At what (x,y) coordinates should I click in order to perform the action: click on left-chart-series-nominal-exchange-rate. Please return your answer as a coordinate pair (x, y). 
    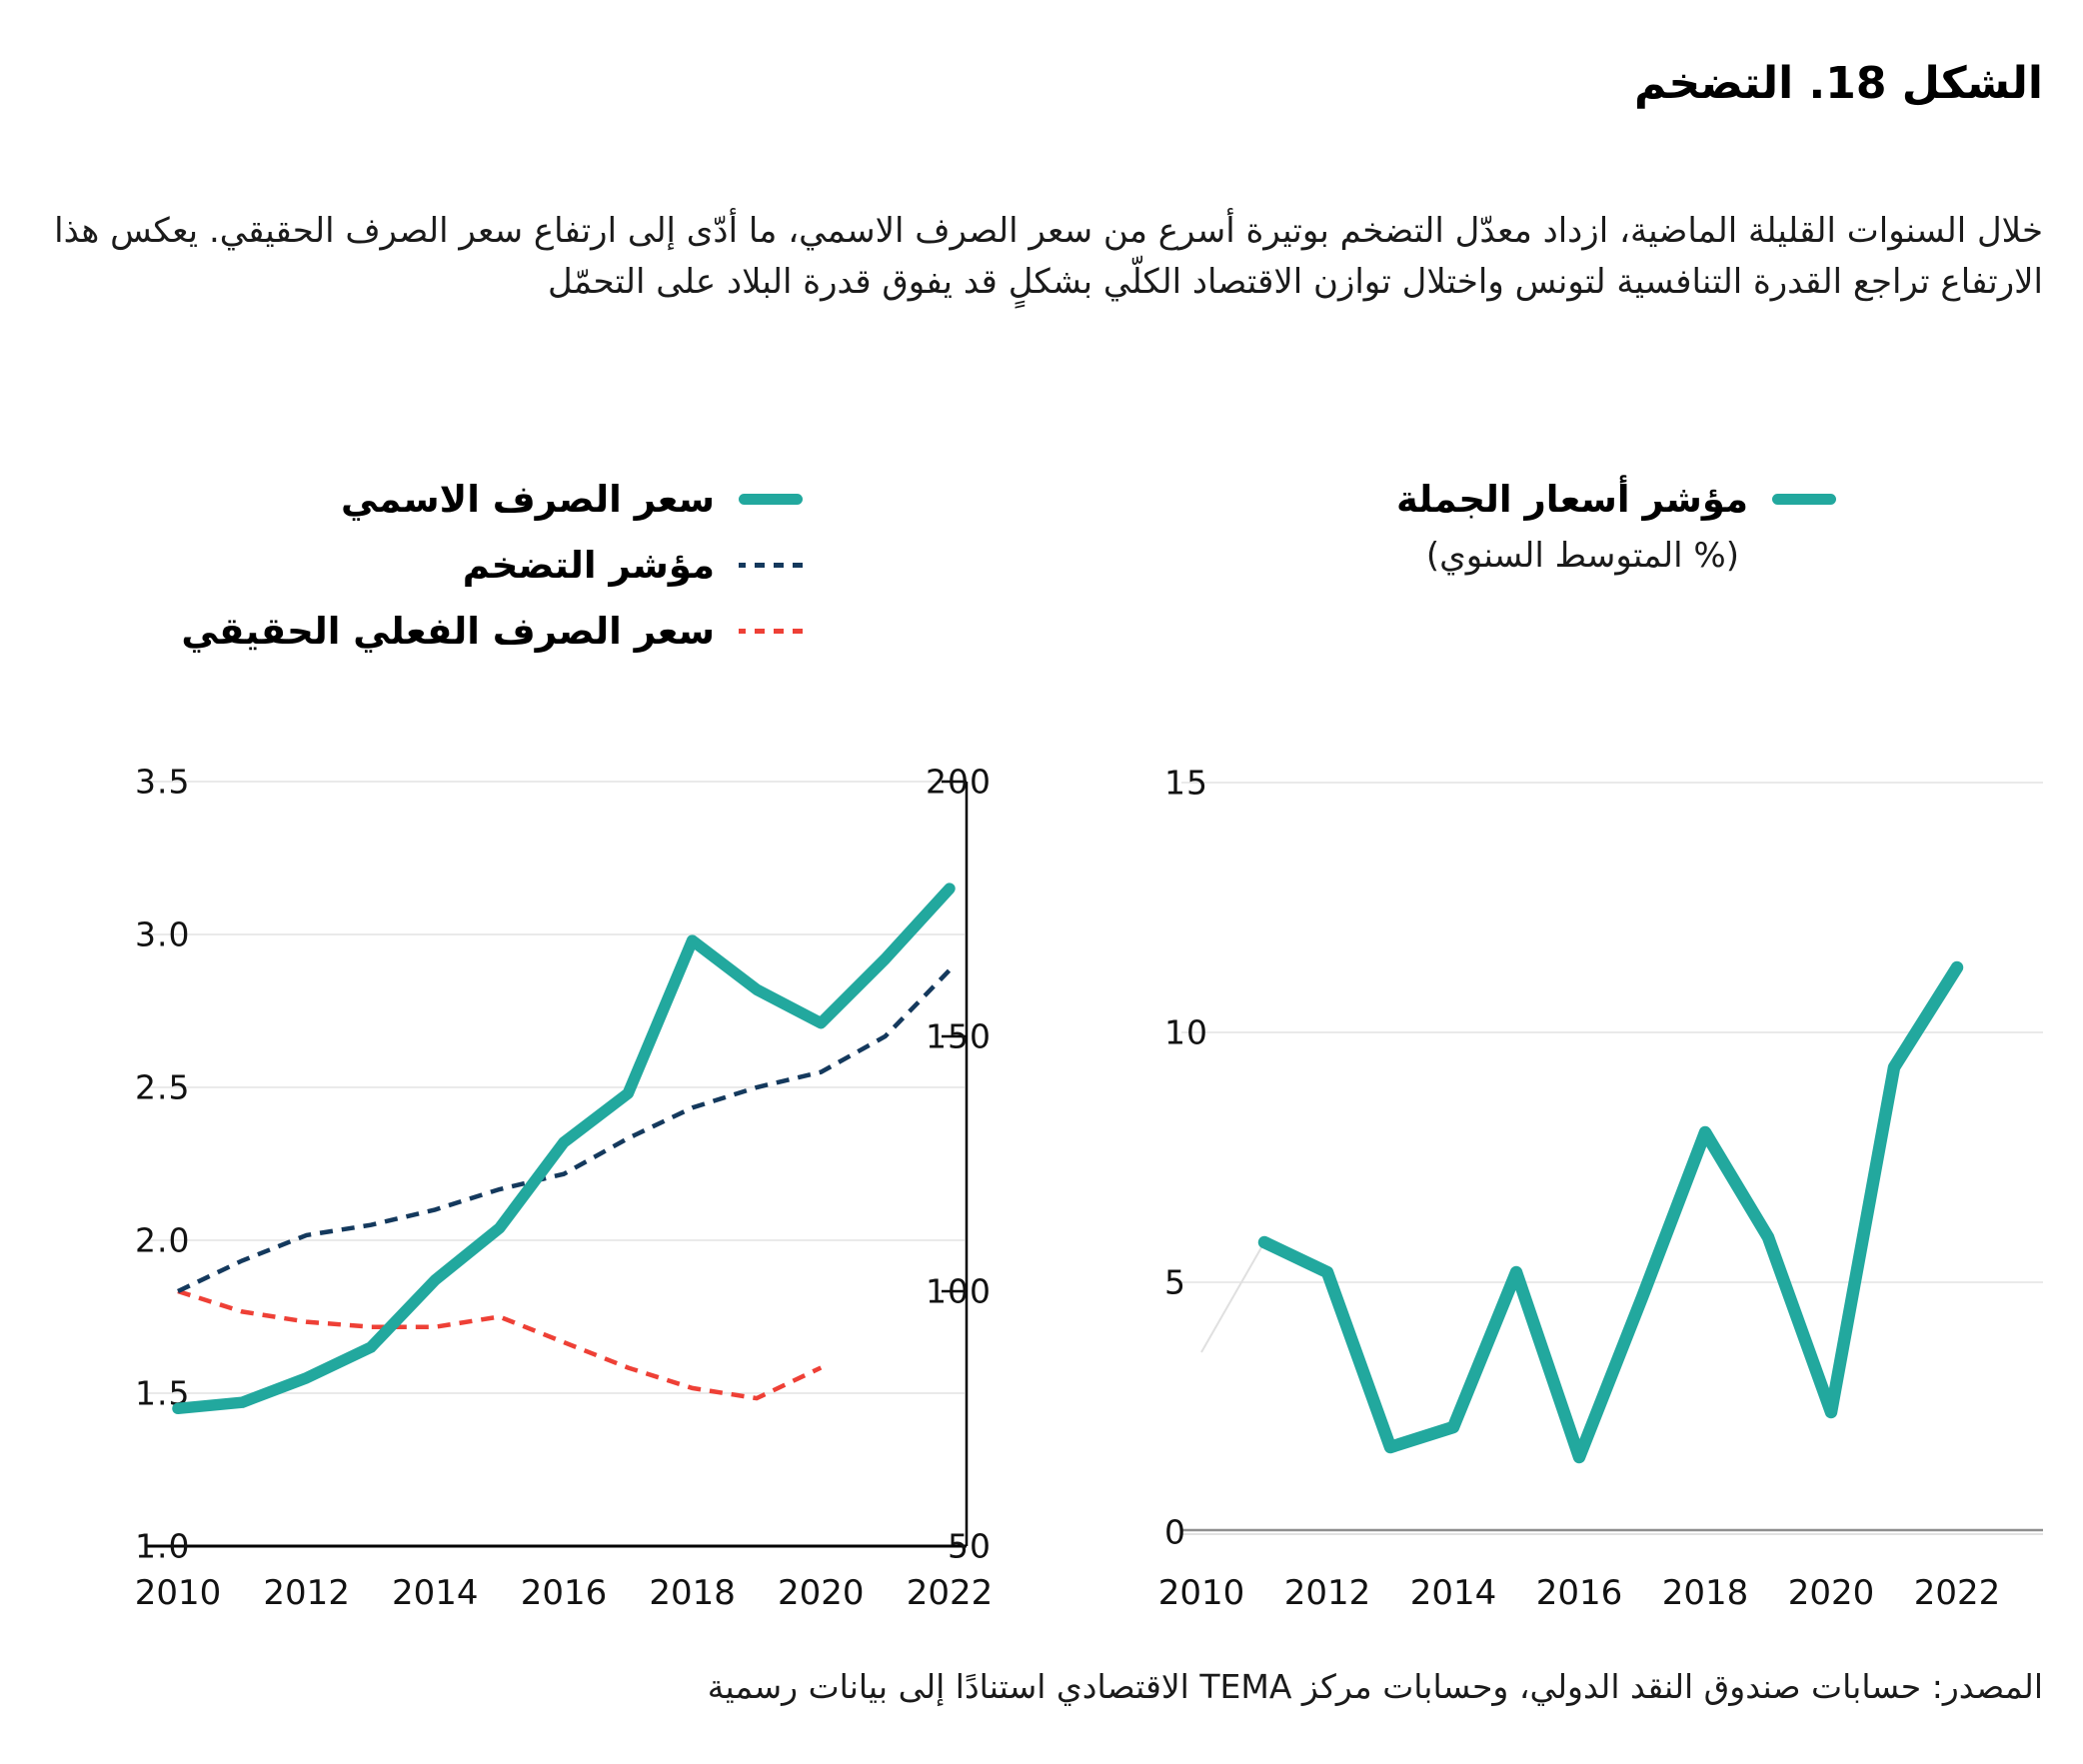
    Looking at the image, I should click on (564, 1149).